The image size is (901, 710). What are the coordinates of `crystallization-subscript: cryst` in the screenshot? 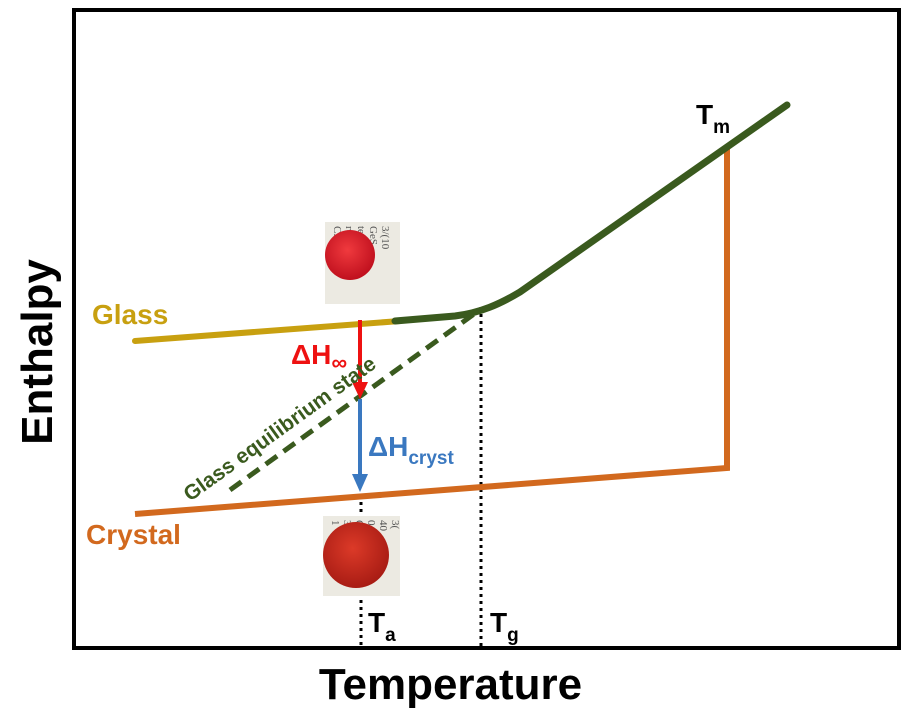 It's located at (431, 458).